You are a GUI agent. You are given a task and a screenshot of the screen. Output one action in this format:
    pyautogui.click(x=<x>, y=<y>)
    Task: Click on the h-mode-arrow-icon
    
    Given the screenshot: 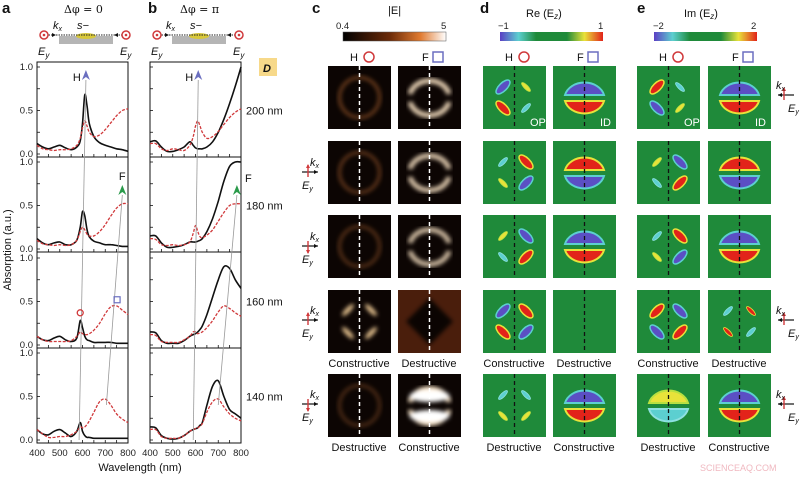 What is the action you would take?
    pyautogui.click(x=85, y=75)
    